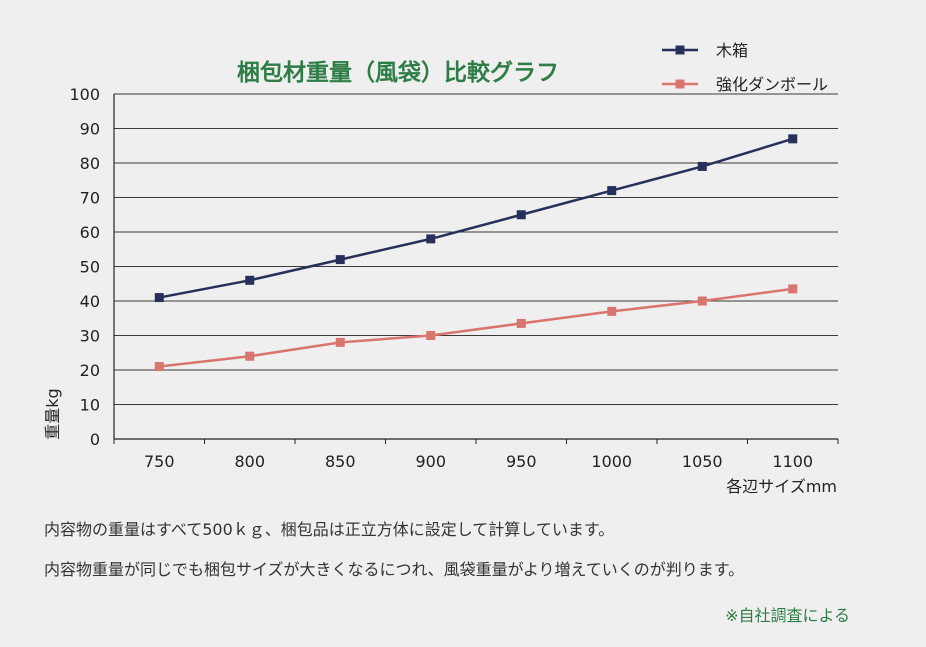 The height and width of the screenshot is (647, 926). Describe the element at coordinates (90, 267) in the screenshot. I see `y-tick-50: 50` at that location.